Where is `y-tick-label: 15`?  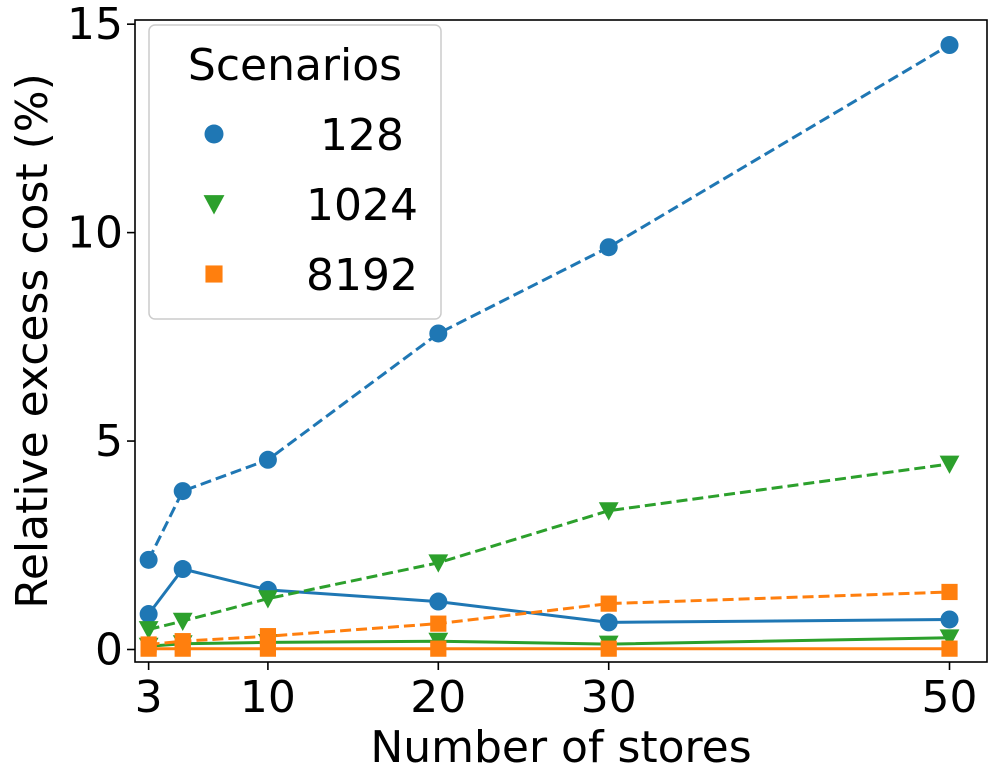
y-tick-label: 15 is located at coordinates (95, 25).